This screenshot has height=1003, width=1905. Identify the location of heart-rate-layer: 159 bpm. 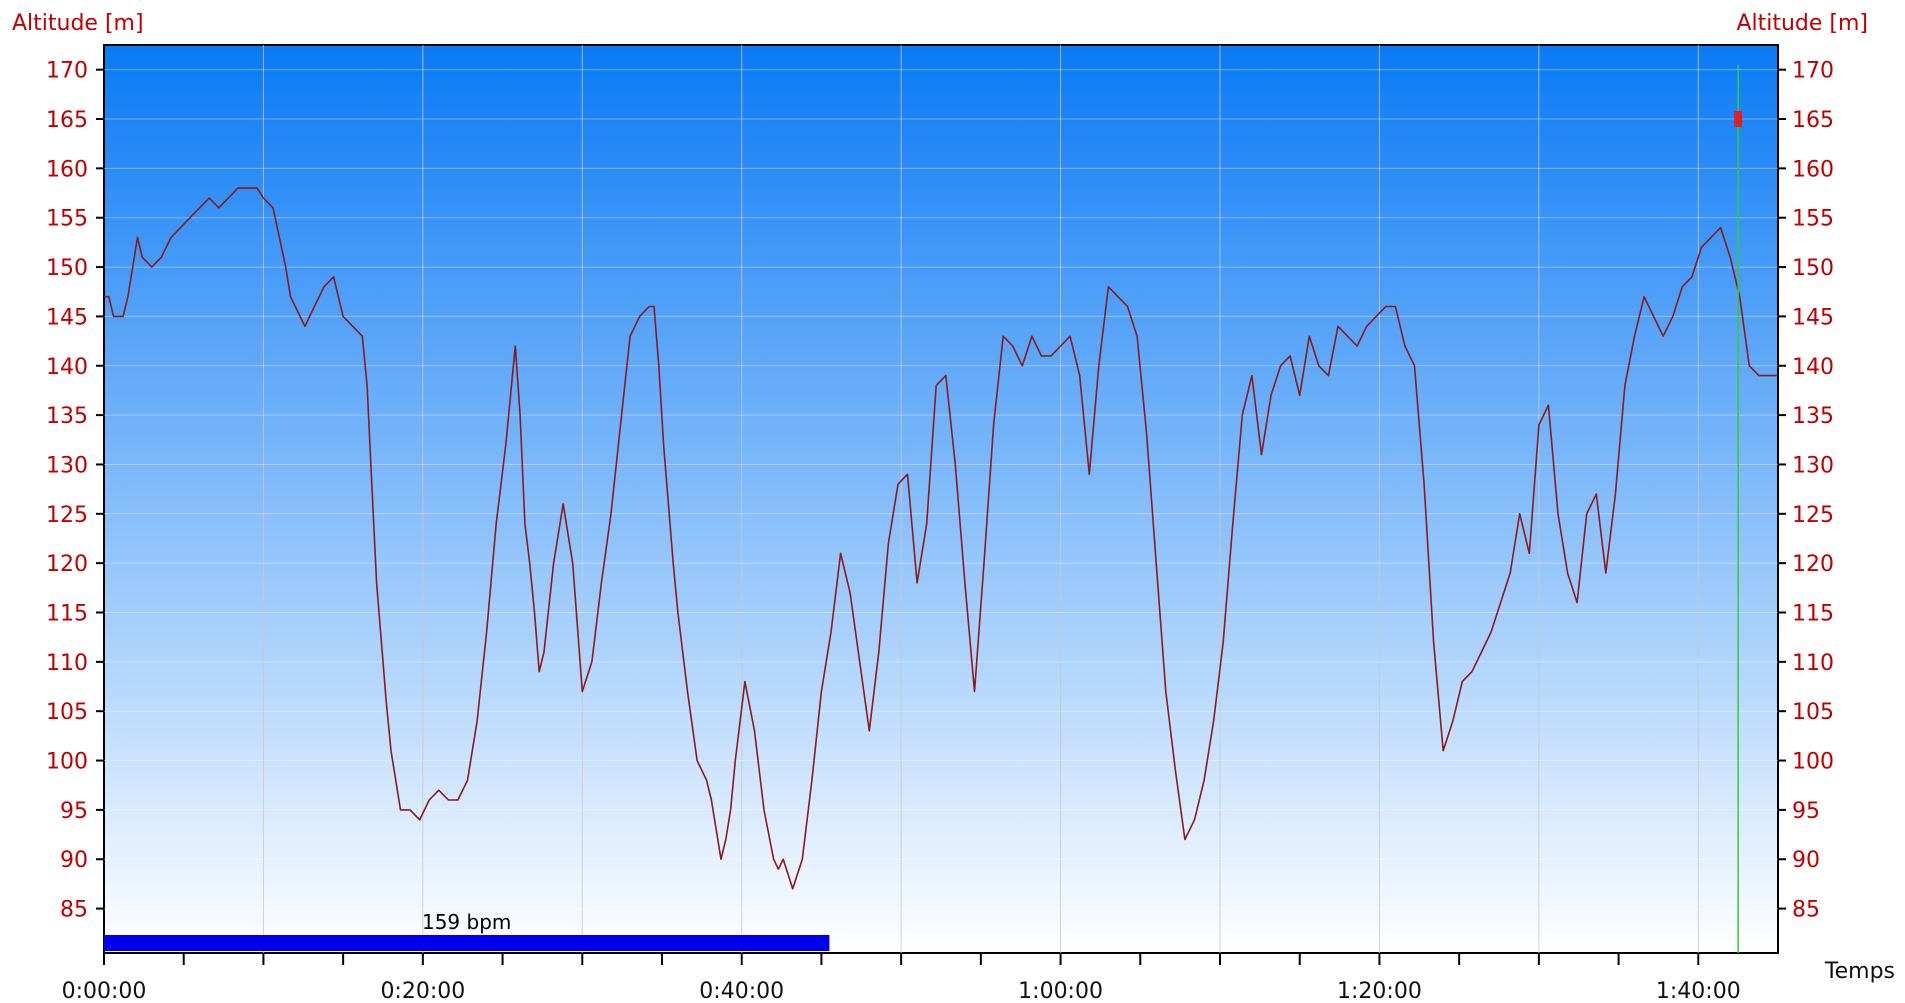
(467, 930).